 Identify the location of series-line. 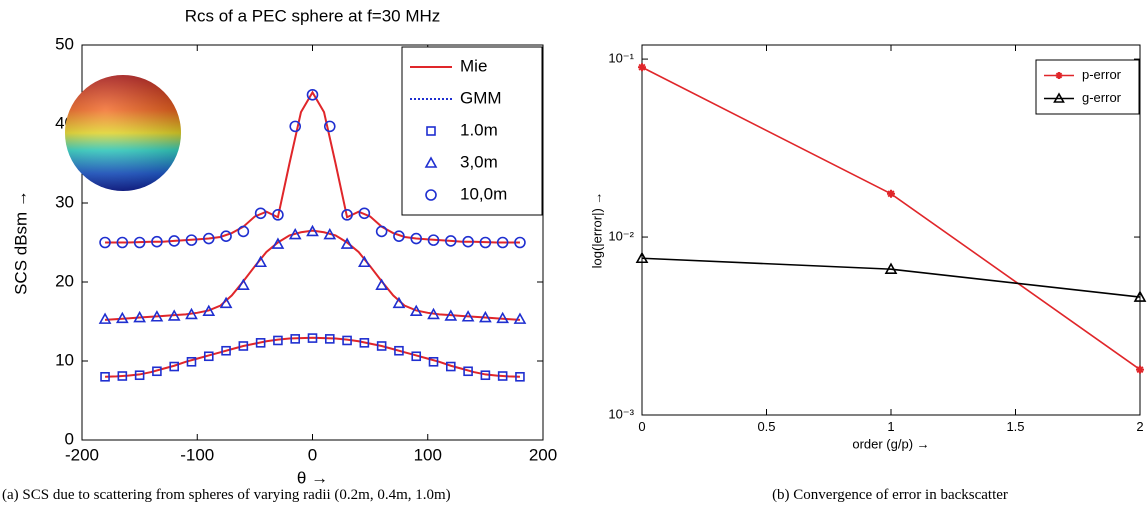
(891, 277).